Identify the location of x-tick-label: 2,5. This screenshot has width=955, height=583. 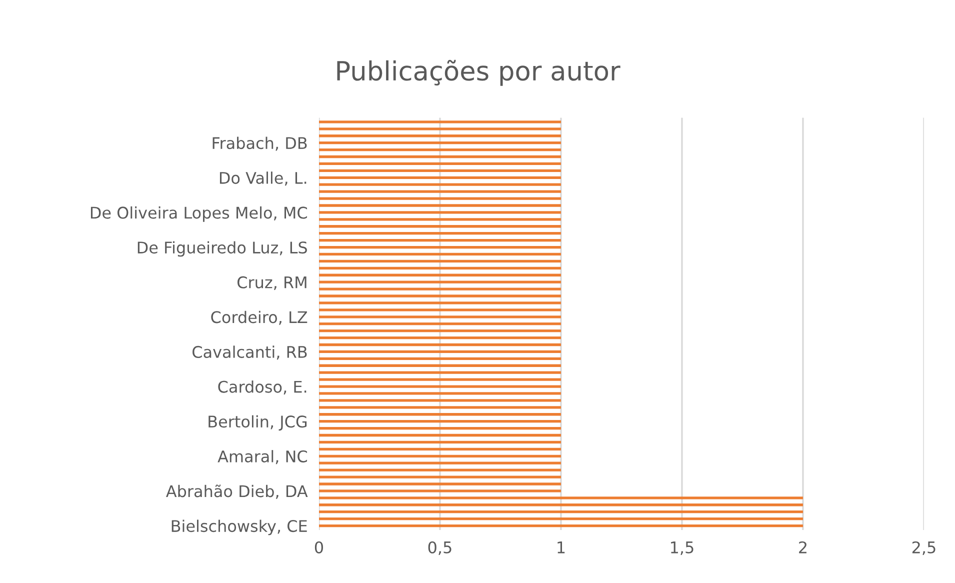
(924, 548).